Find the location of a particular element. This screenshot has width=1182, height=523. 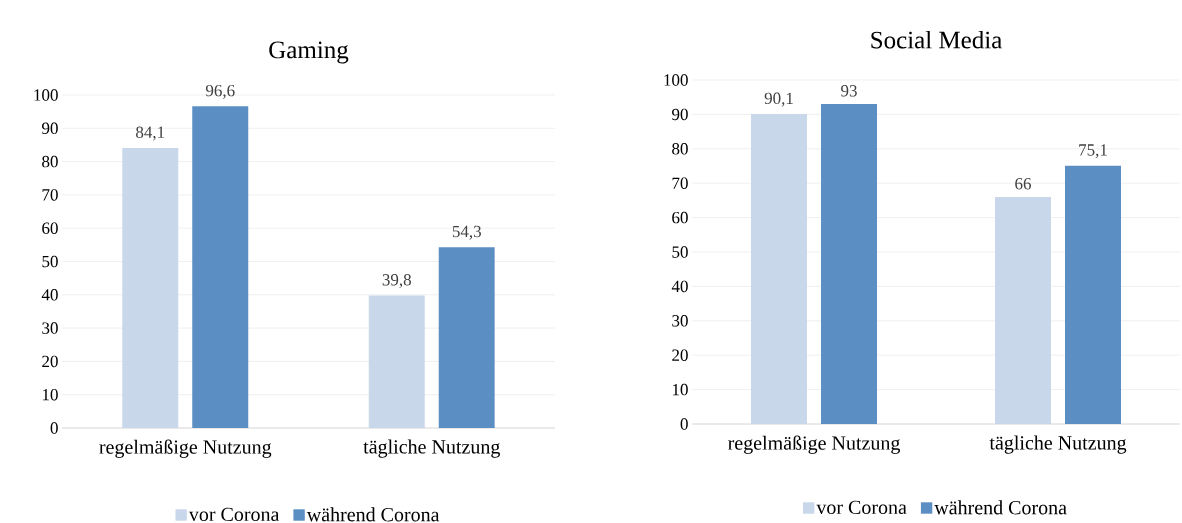

chart-title: Gaming is located at coordinates (309, 52).